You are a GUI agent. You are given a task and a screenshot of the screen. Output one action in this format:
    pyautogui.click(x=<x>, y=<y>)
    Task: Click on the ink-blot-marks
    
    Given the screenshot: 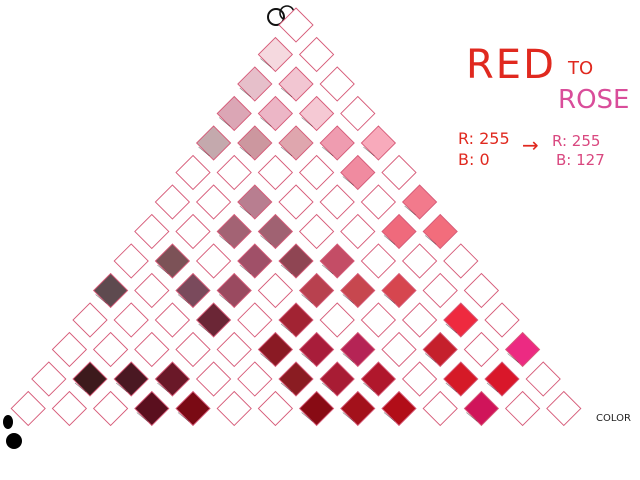 What is the action you would take?
    pyautogui.click(x=12, y=432)
    